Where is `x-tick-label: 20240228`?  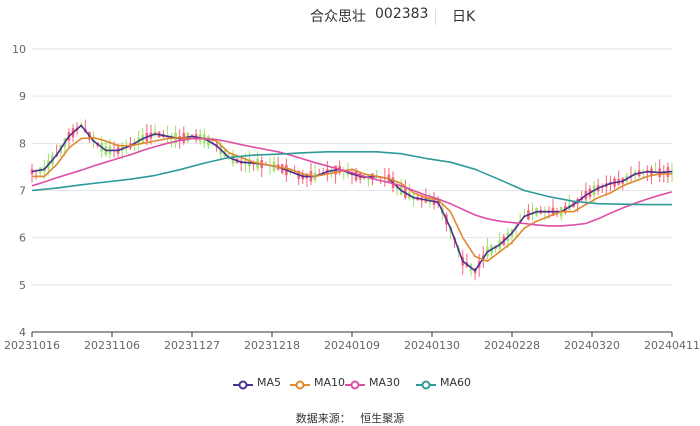
x-tick-label: 20240228 is located at coordinates (512, 345).